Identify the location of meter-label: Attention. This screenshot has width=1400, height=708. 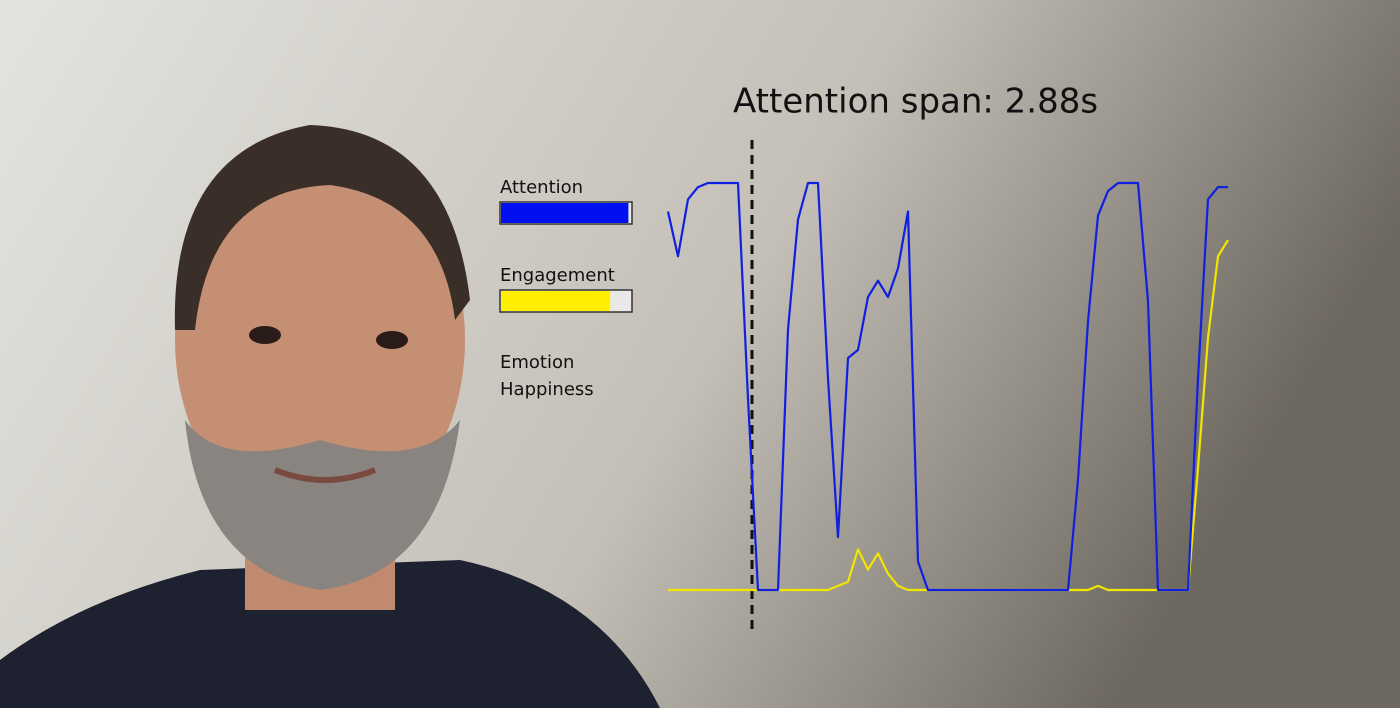
(541, 187).